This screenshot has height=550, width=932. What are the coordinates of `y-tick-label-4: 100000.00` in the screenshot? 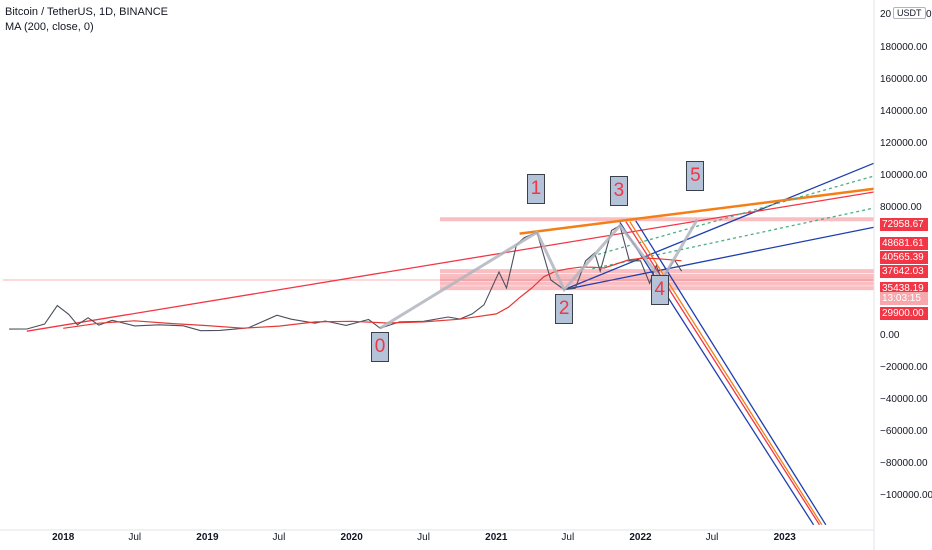 It's located at (904, 175).